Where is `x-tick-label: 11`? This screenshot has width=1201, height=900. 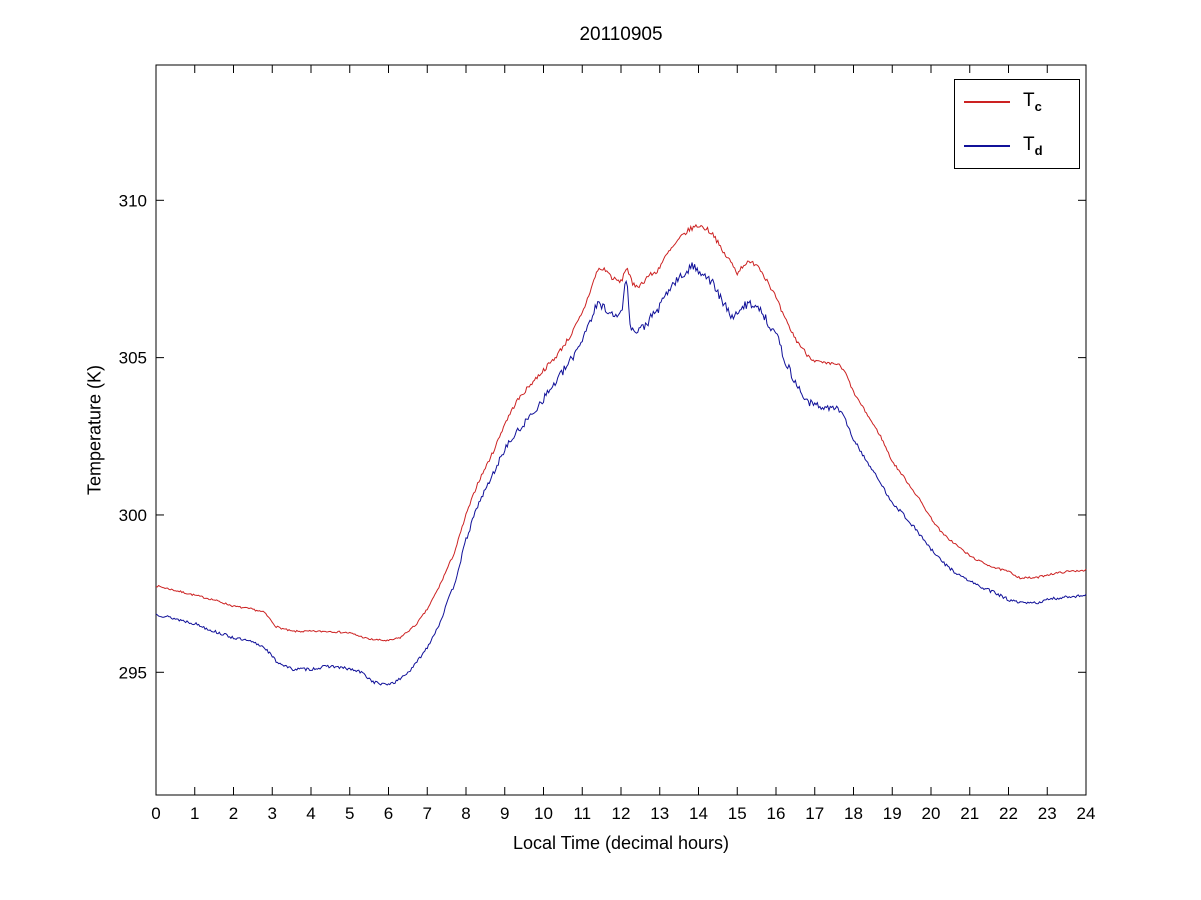 x-tick-label: 11 is located at coordinates (582, 813).